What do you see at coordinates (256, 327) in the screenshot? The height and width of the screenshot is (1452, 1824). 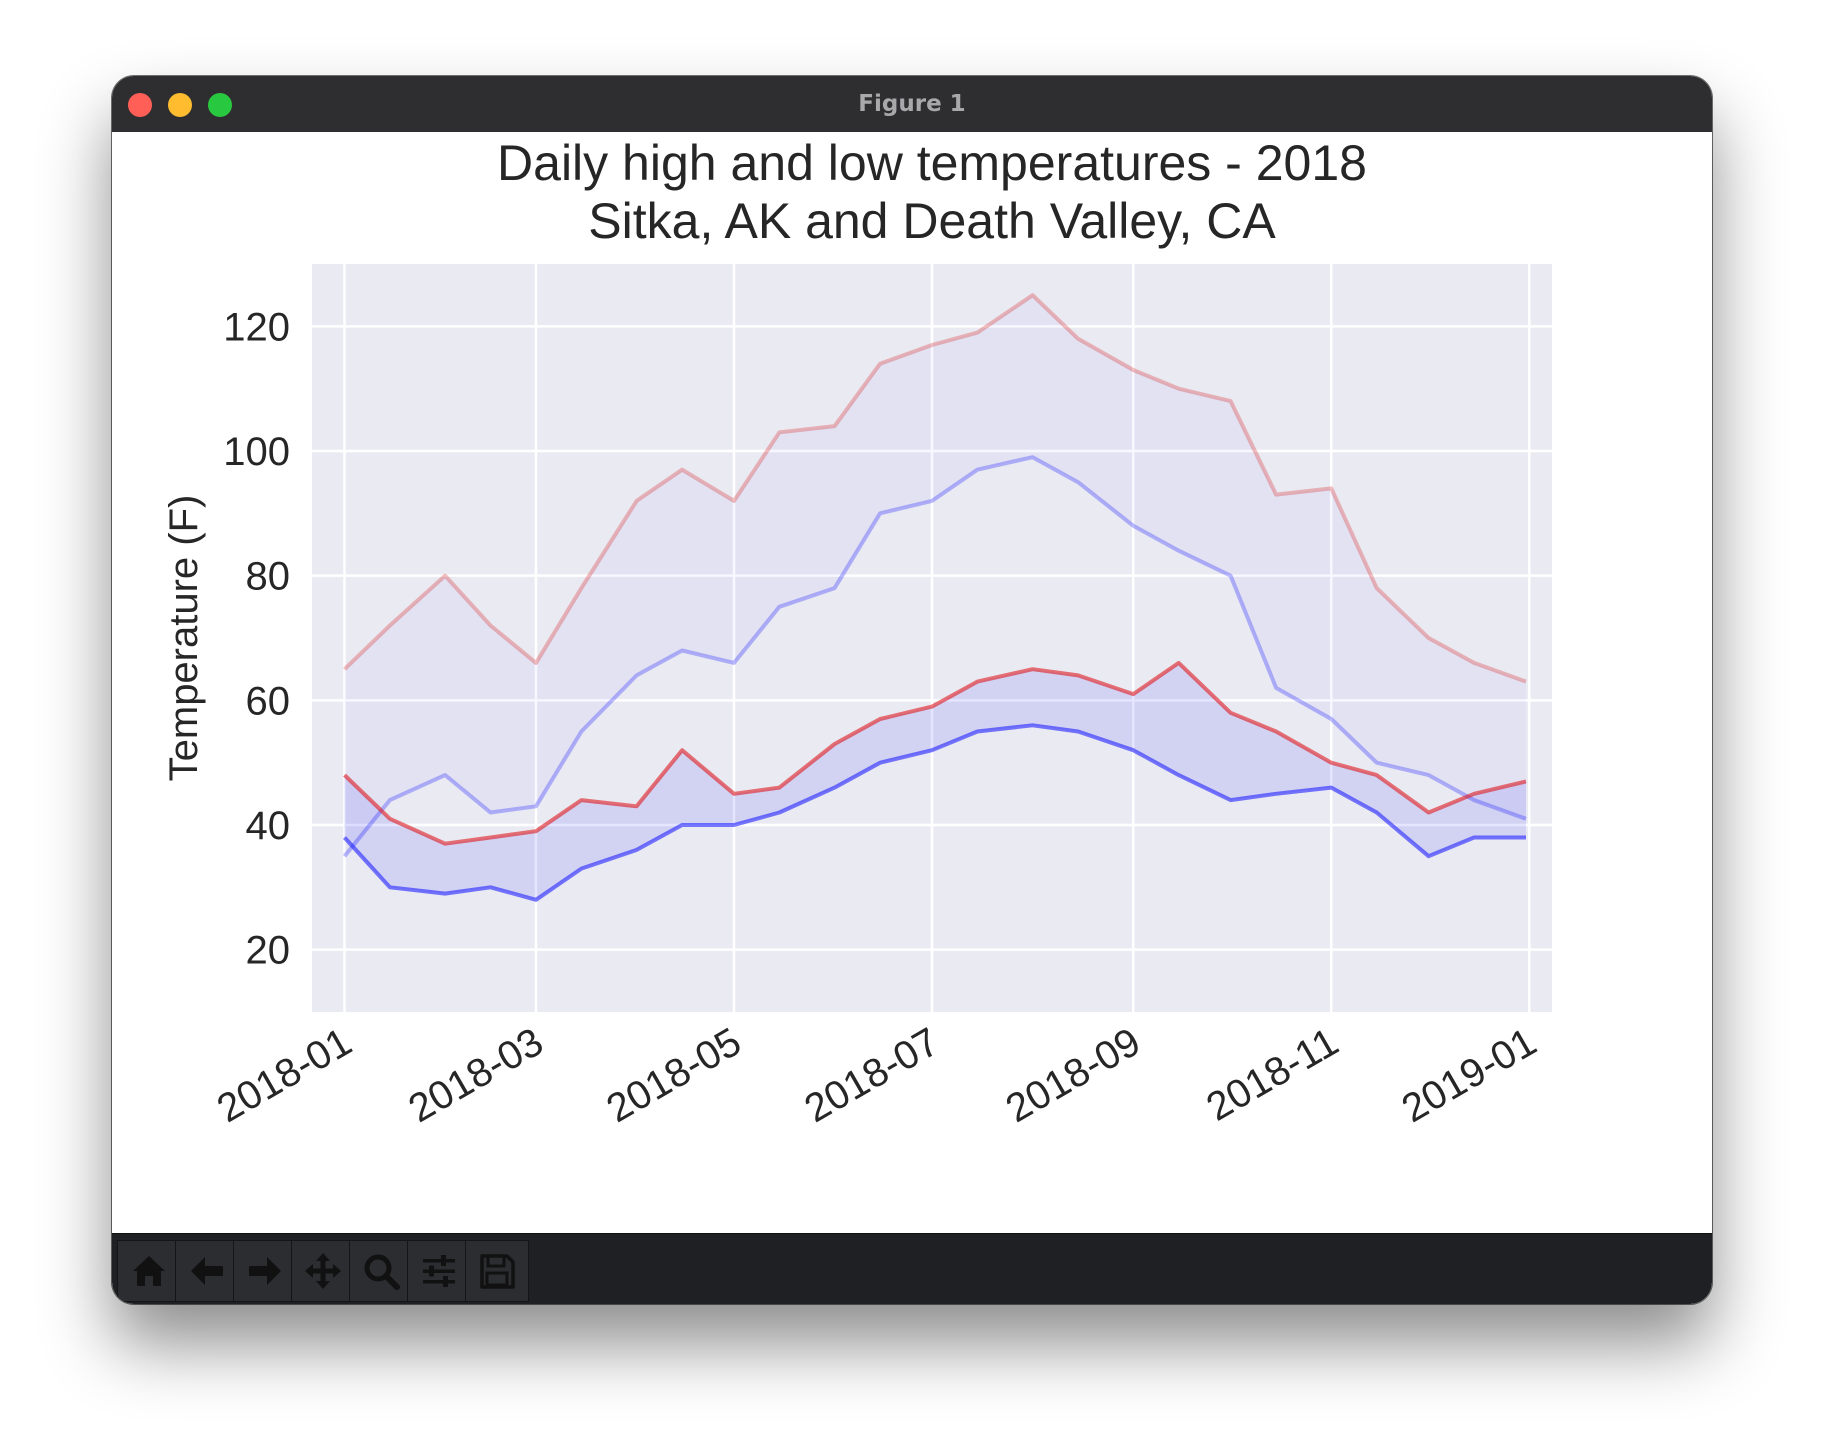 I see `y-tick-label: 120` at bounding box center [256, 327].